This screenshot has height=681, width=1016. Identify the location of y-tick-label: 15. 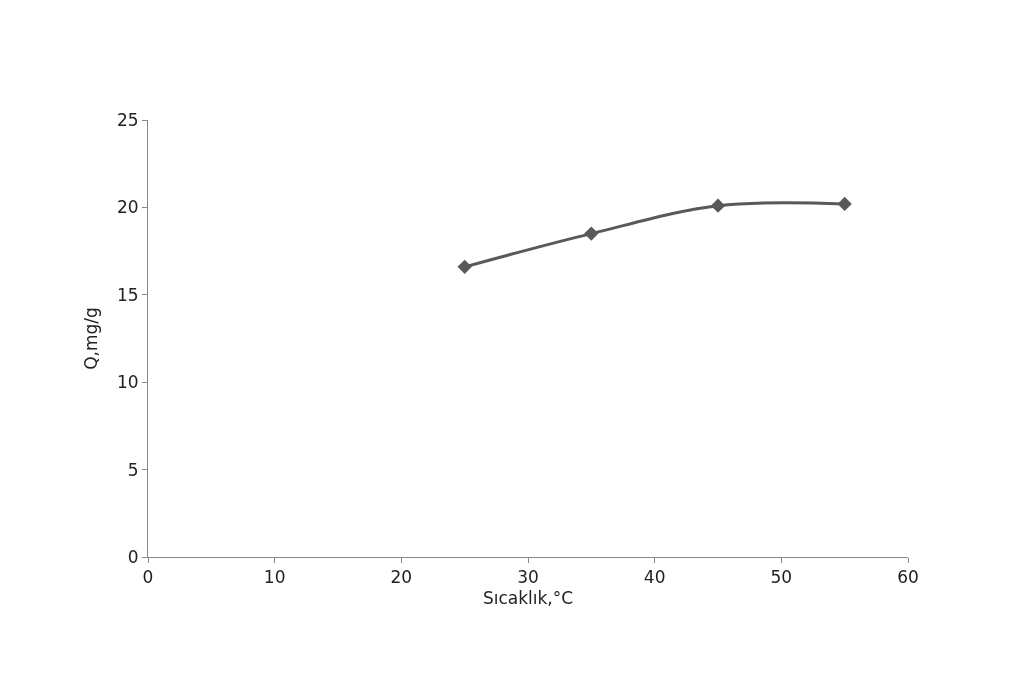
(127, 294).